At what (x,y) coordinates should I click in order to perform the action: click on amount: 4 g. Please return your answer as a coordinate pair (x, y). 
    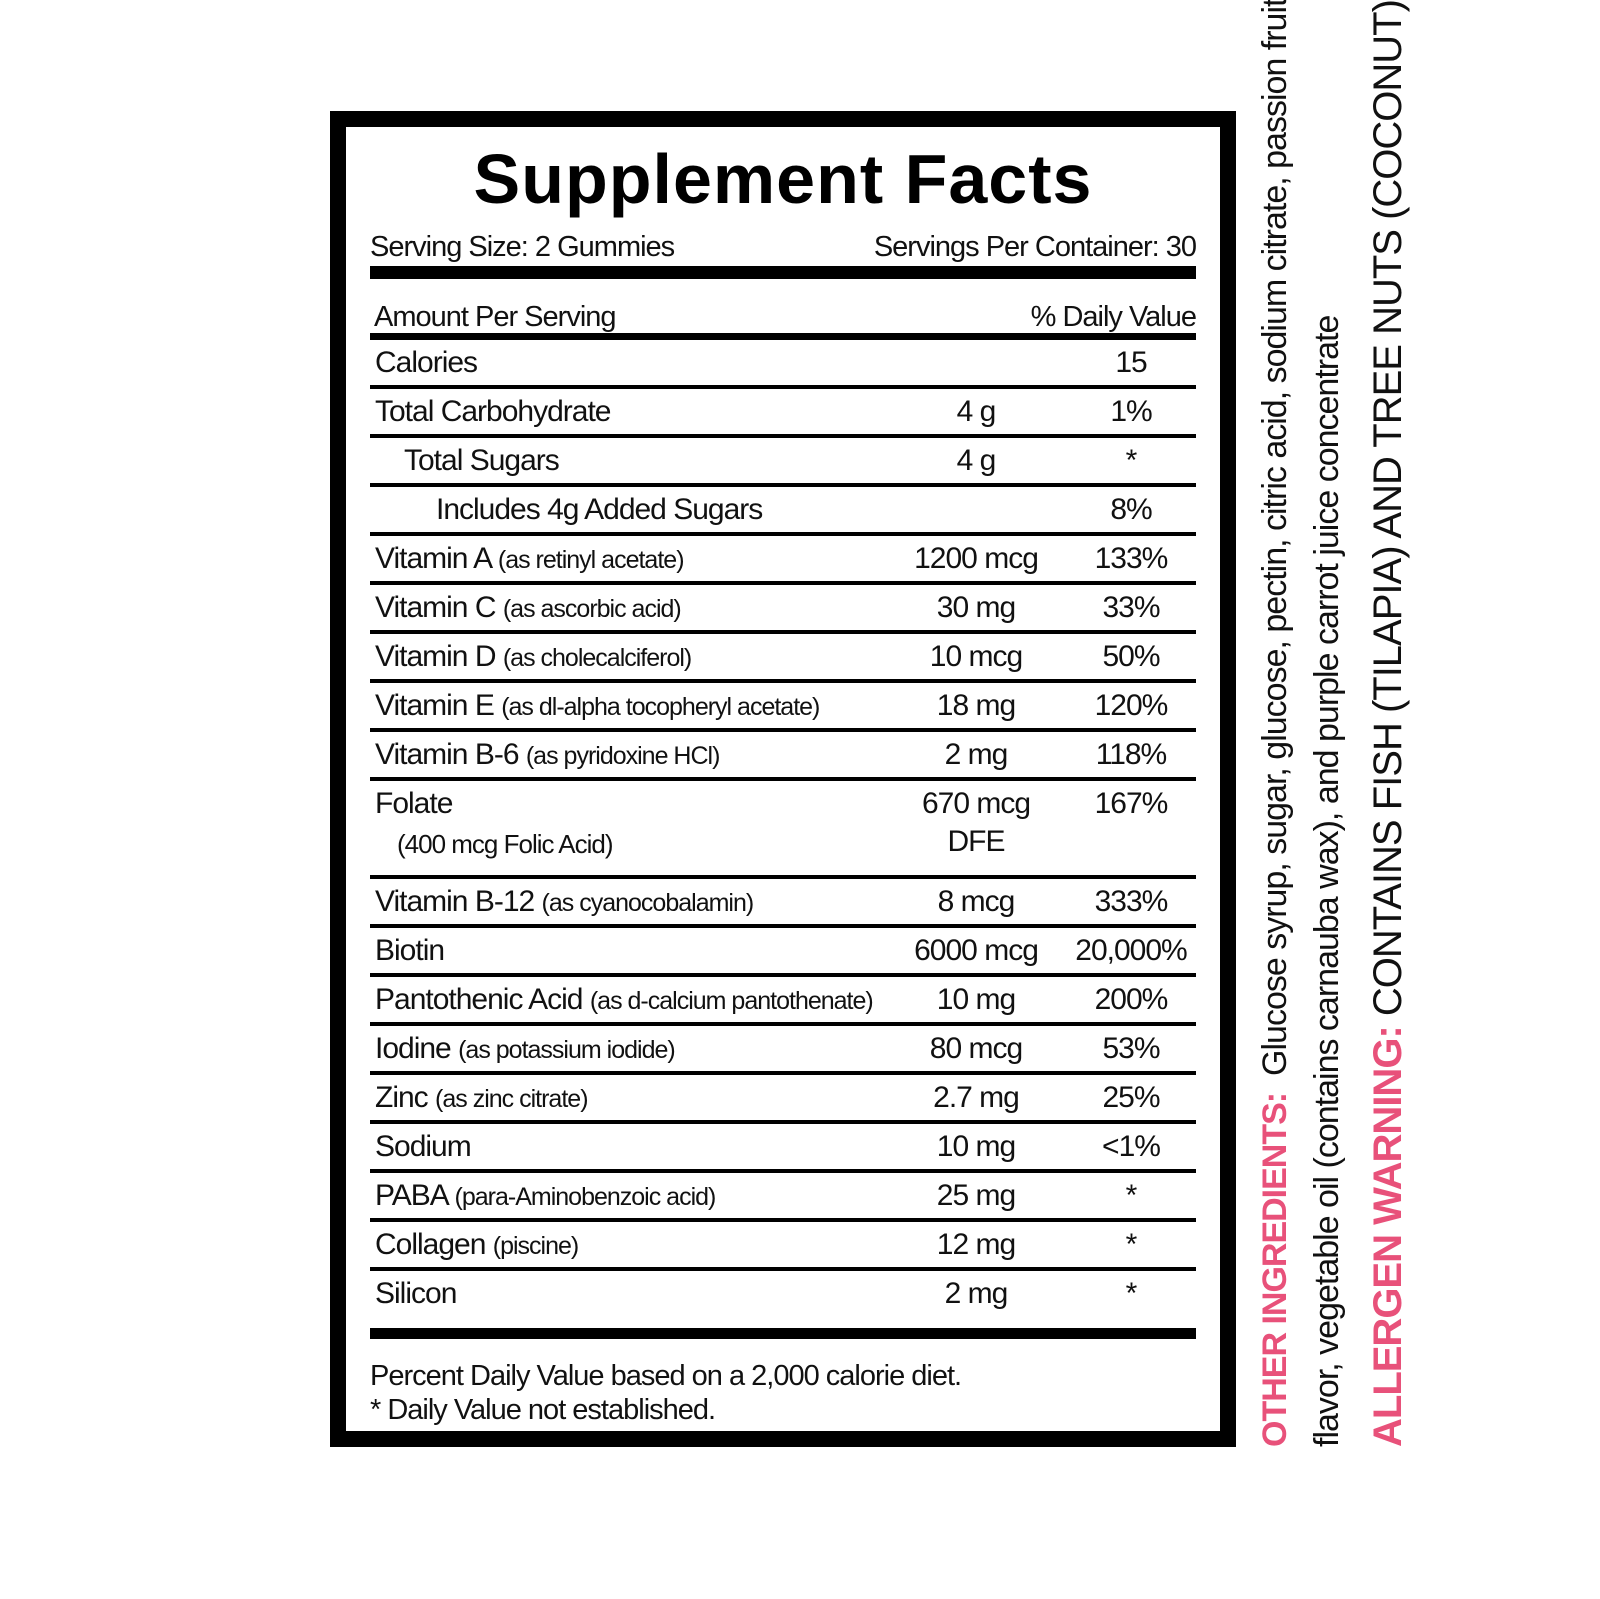
    Looking at the image, I should click on (976, 460).